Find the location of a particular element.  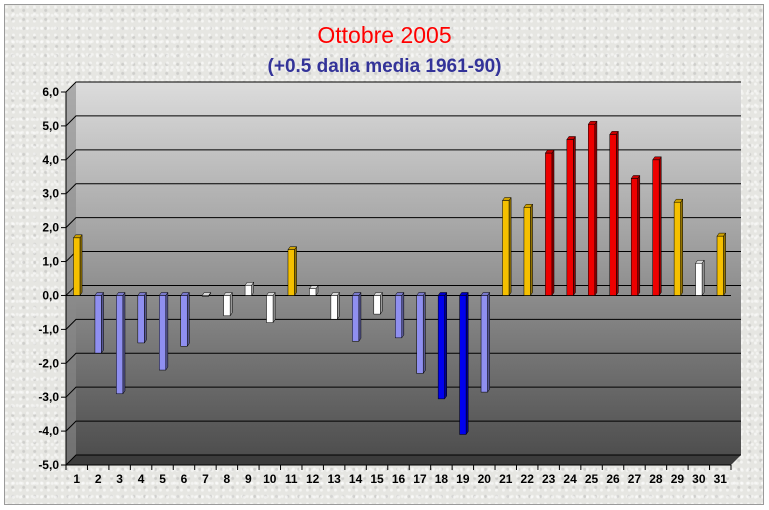

x-tick-label: 10 is located at coordinates (270, 479).